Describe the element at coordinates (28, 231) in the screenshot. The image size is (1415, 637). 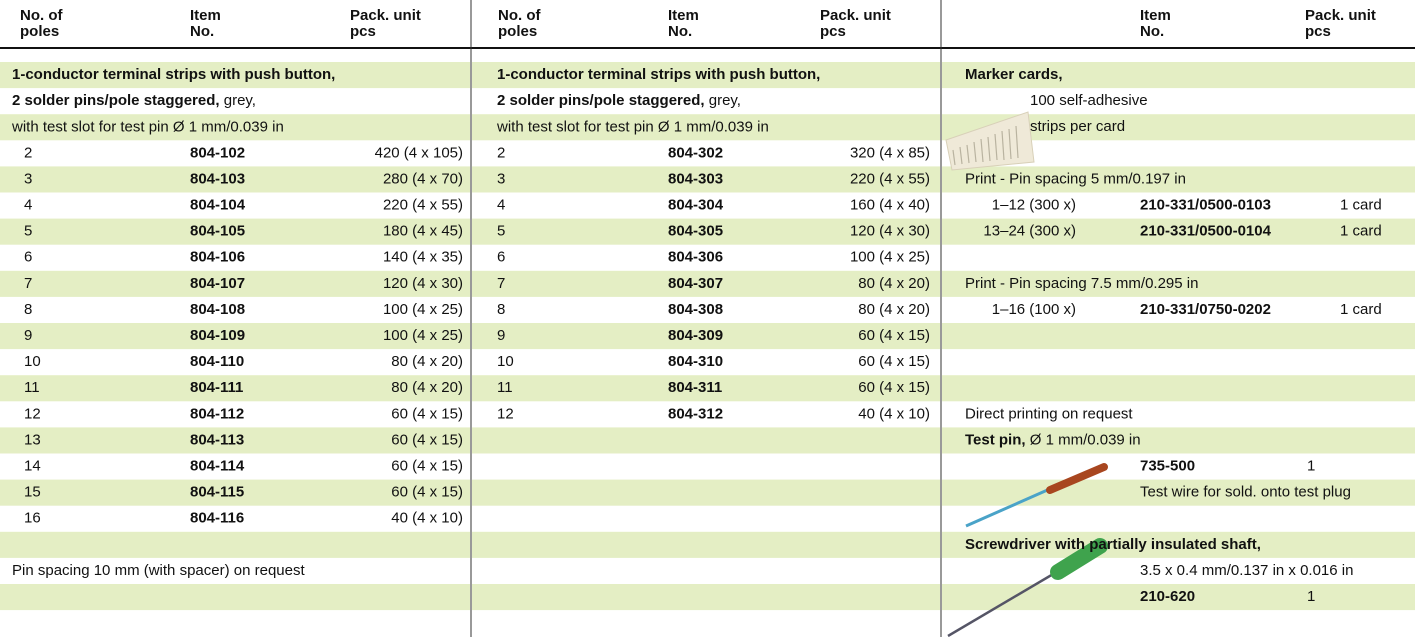
I see `poles: 5` at that location.